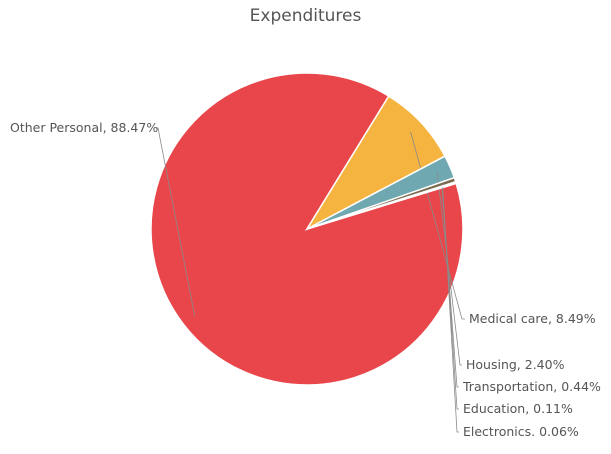 The height and width of the screenshot is (454, 611). What do you see at coordinates (518, 408) in the screenshot?
I see `slice-label-education: Education, 0.11%` at bounding box center [518, 408].